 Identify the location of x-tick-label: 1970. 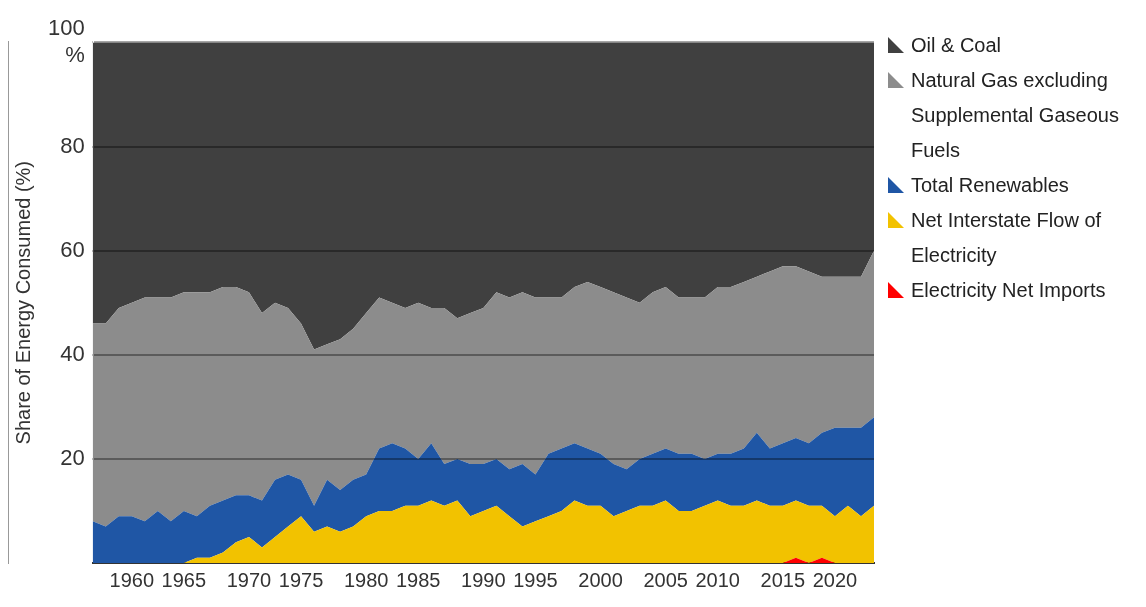
(249, 579).